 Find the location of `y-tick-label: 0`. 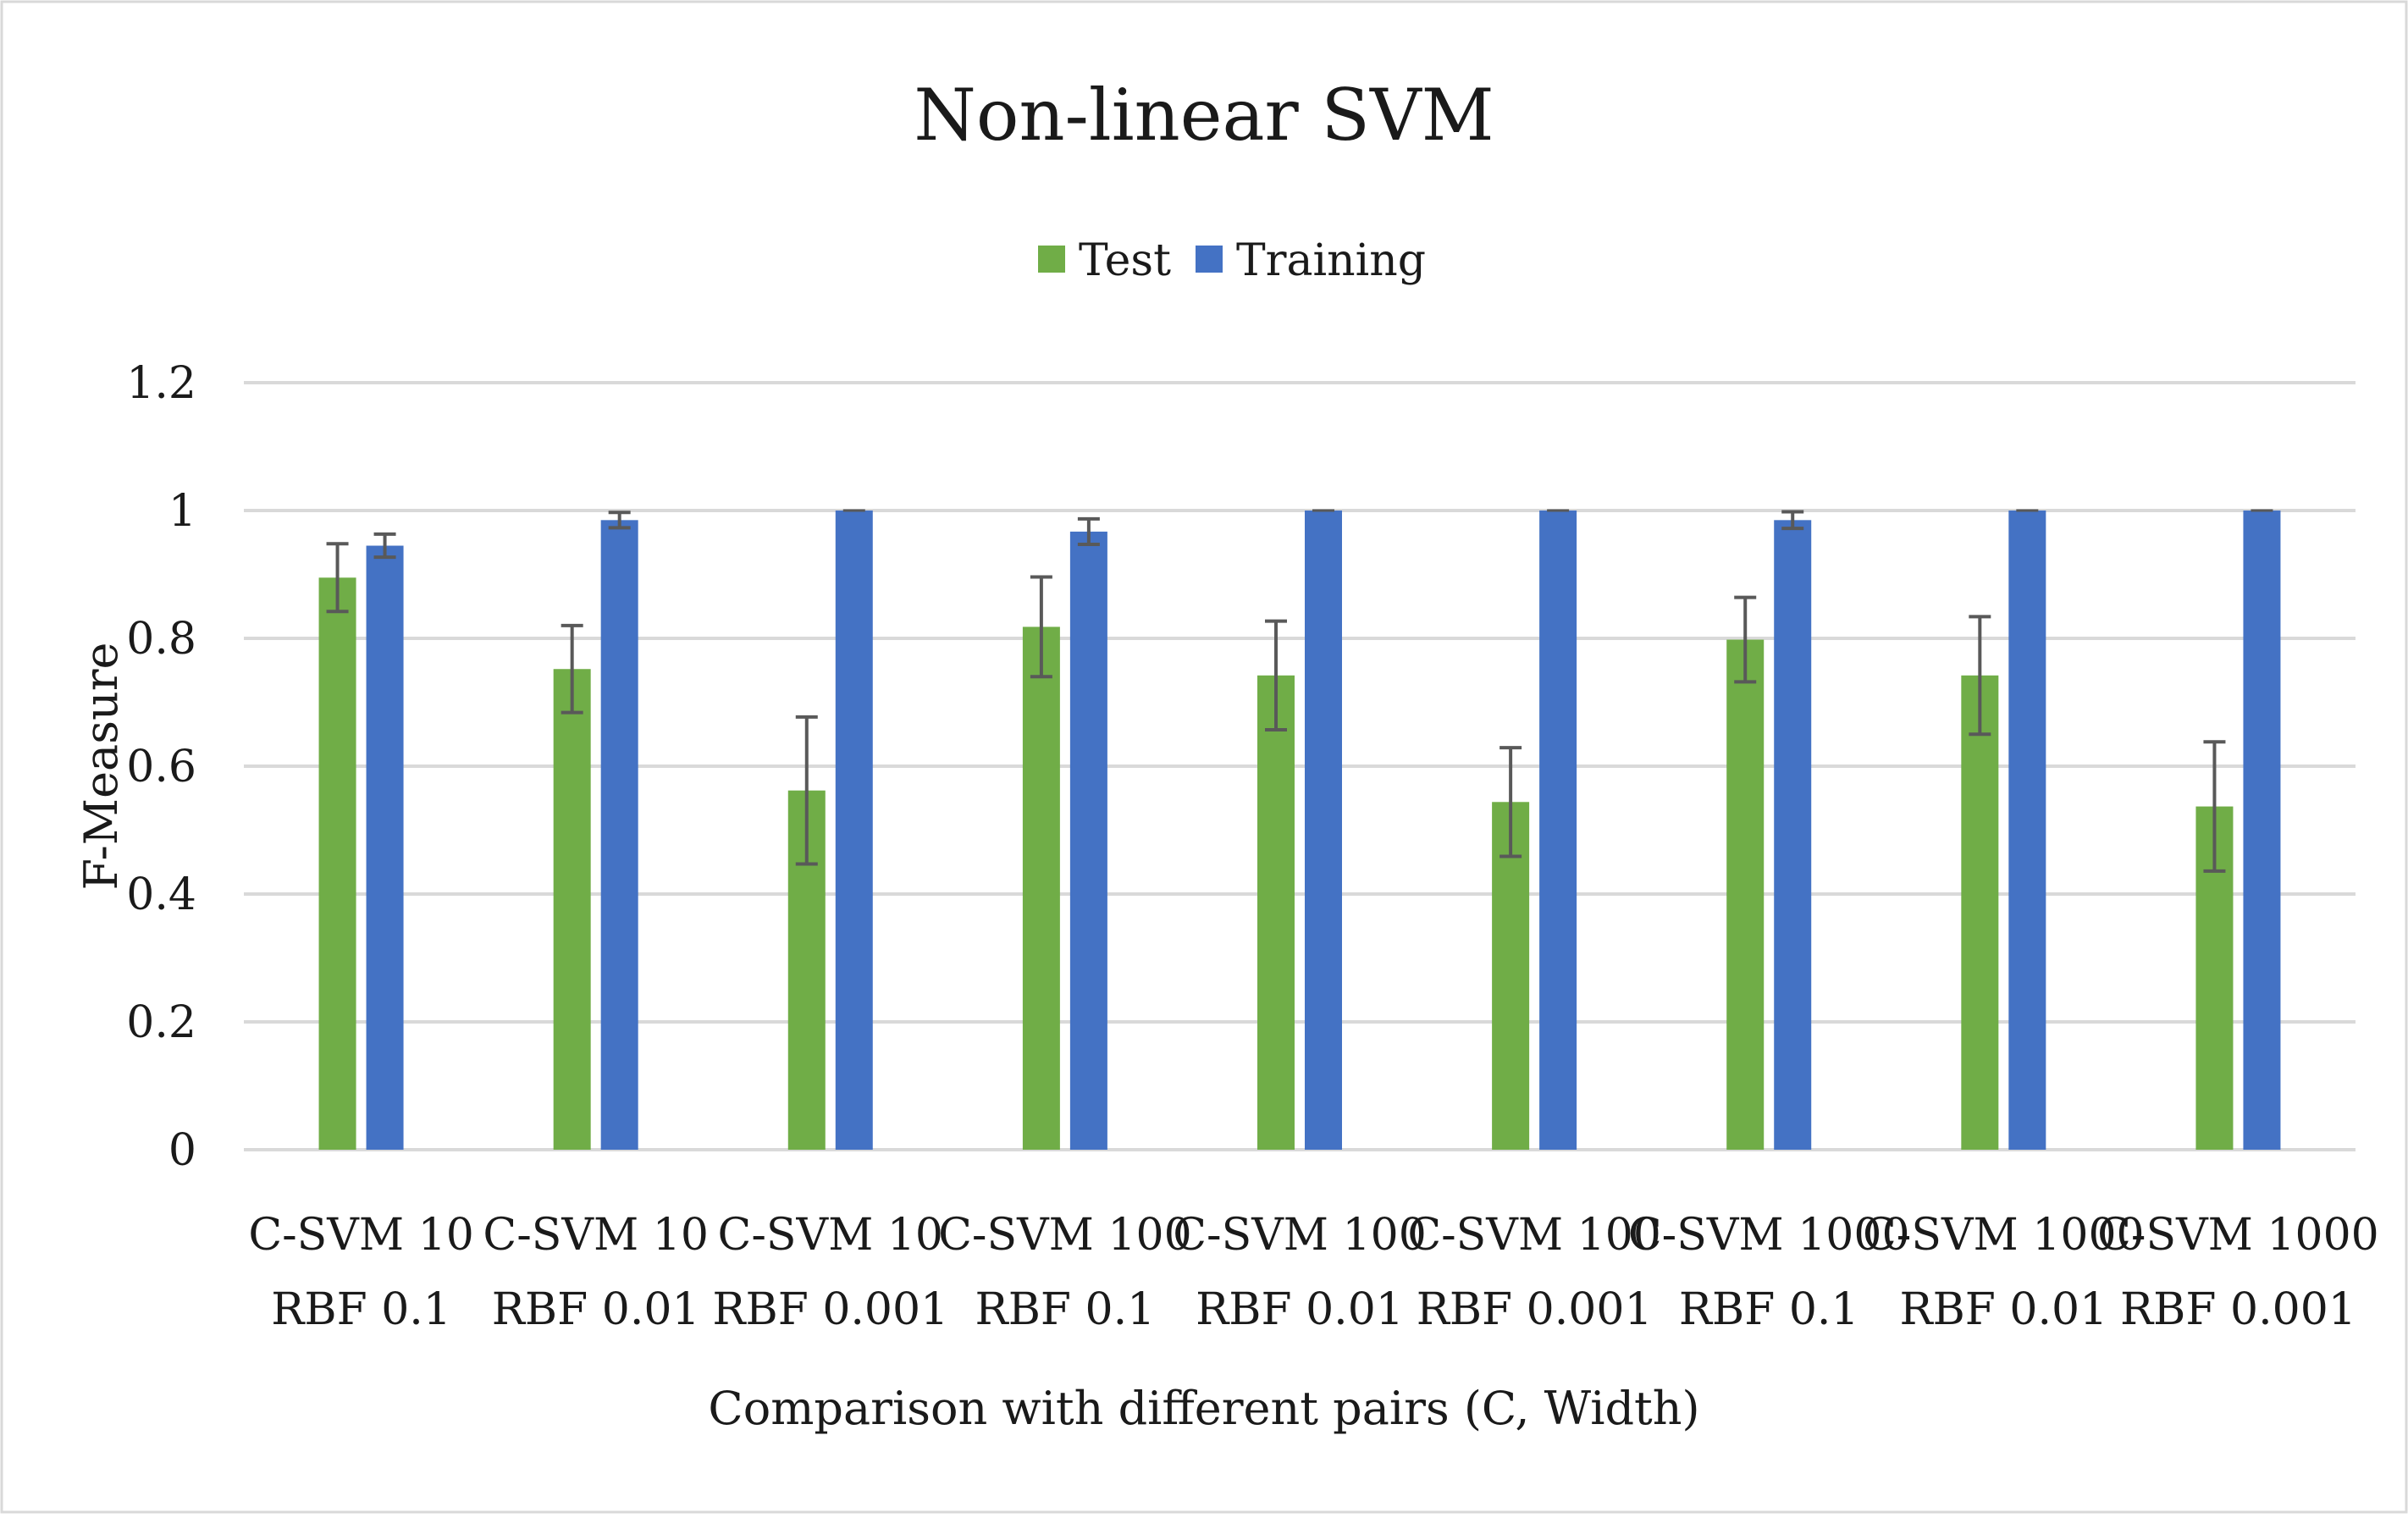

y-tick-label: 0 is located at coordinates (182, 1150).